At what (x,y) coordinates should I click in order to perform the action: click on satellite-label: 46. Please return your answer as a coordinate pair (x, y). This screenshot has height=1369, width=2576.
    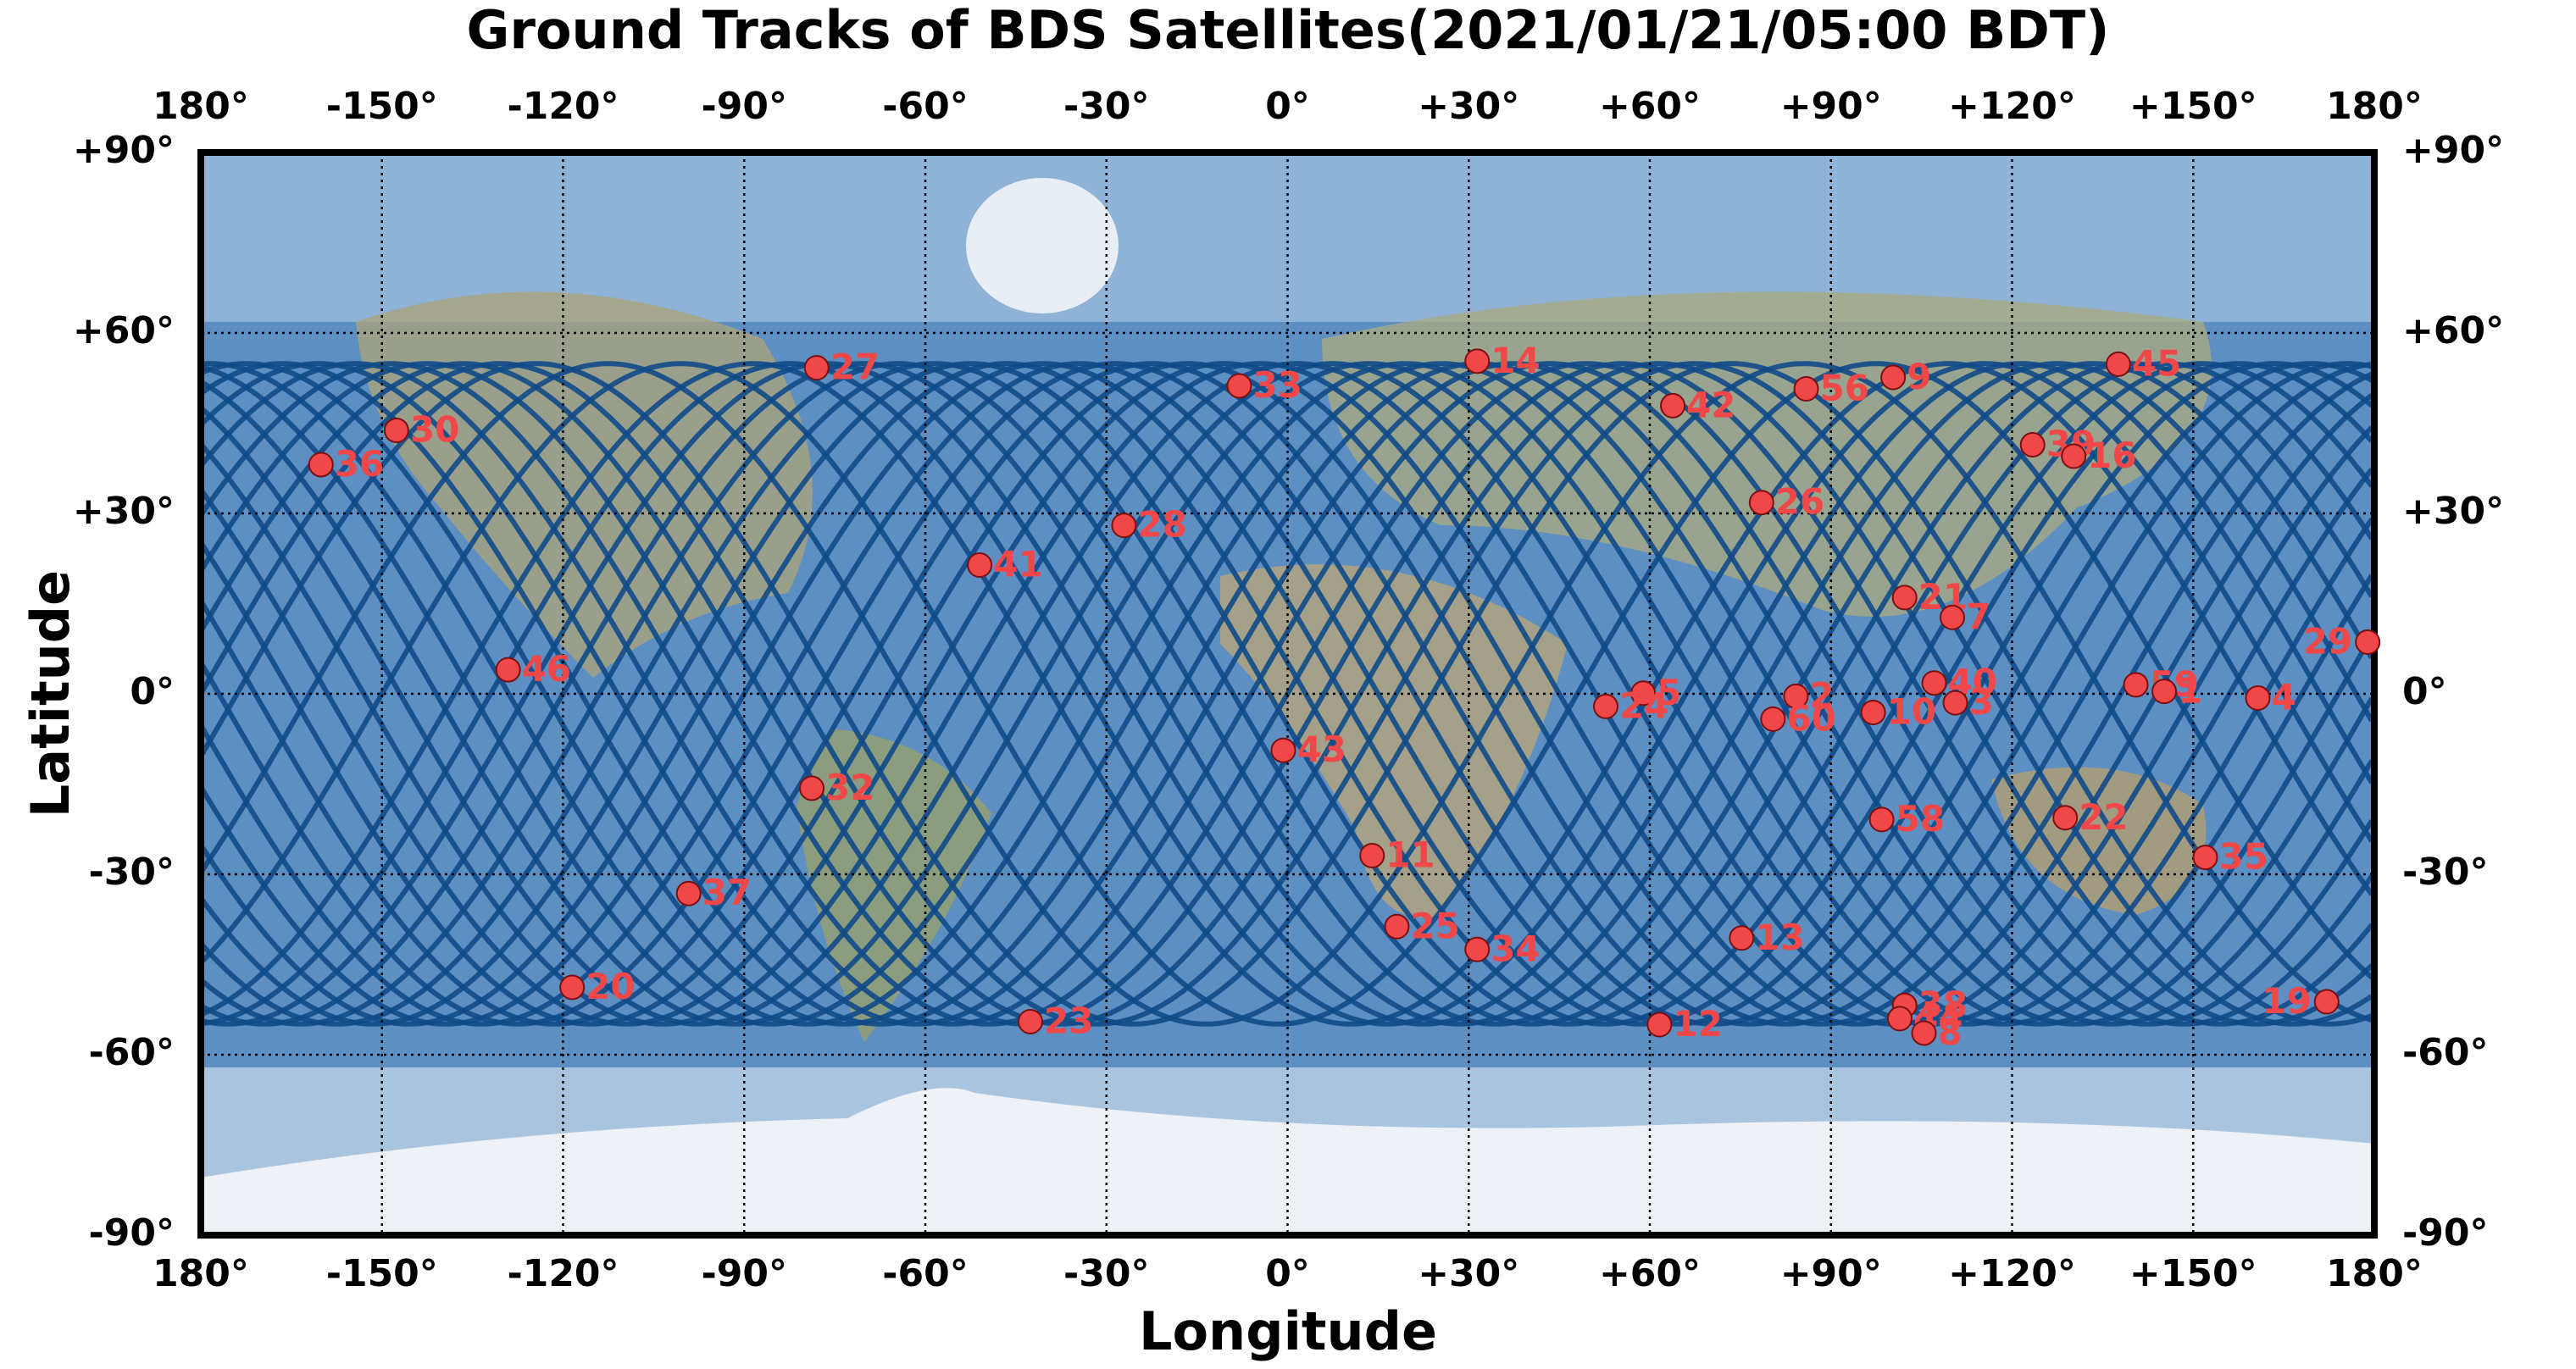
    Looking at the image, I should click on (546, 669).